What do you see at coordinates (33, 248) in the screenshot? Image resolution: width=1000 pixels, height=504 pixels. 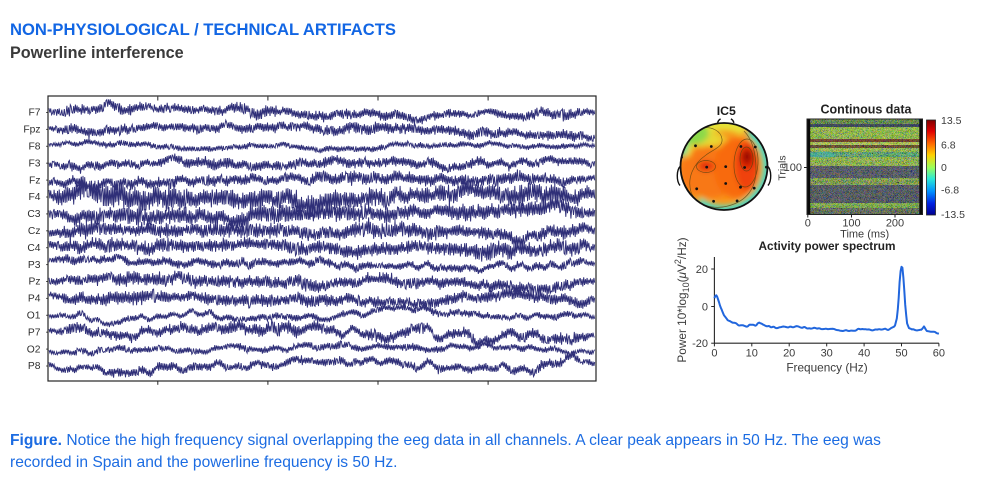 I see `svg-text: C4` at bounding box center [33, 248].